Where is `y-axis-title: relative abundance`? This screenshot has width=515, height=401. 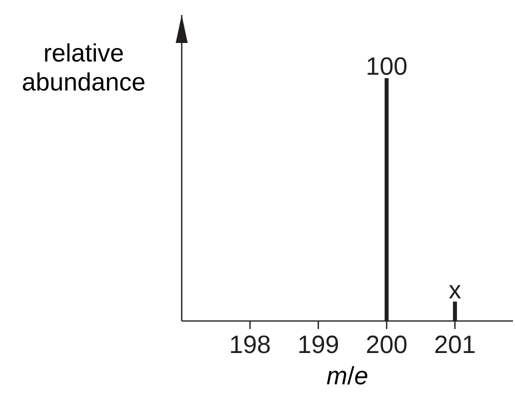 y-axis-title: relative abundance is located at coordinates (83, 67).